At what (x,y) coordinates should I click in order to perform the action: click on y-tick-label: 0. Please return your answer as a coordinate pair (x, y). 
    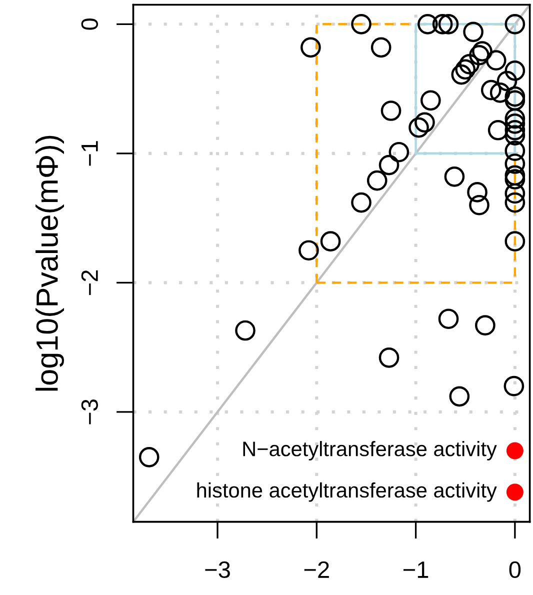
    Looking at the image, I should click on (89, 24).